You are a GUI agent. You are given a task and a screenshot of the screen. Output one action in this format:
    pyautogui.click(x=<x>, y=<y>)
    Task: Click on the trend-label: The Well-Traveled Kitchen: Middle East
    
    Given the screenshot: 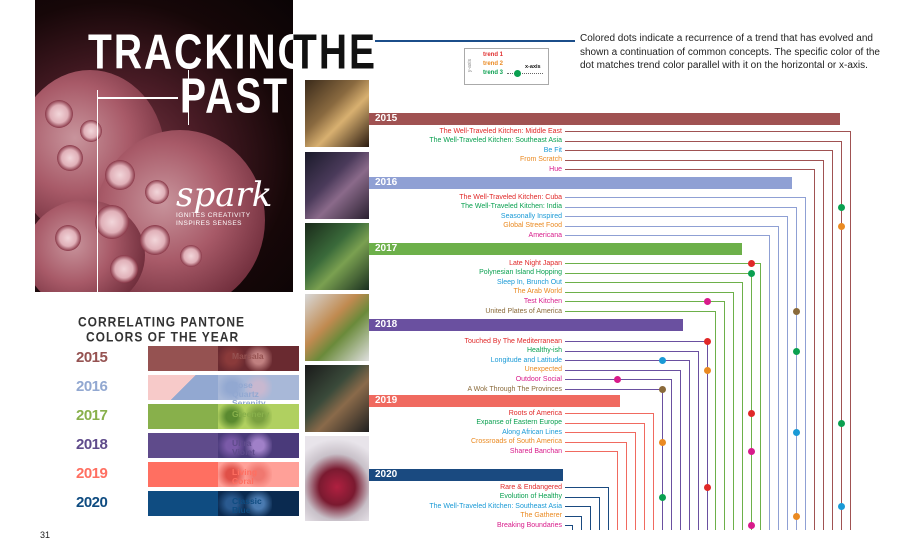 What is the action you would take?
    pyautogui.click(x=500, y=131)
    